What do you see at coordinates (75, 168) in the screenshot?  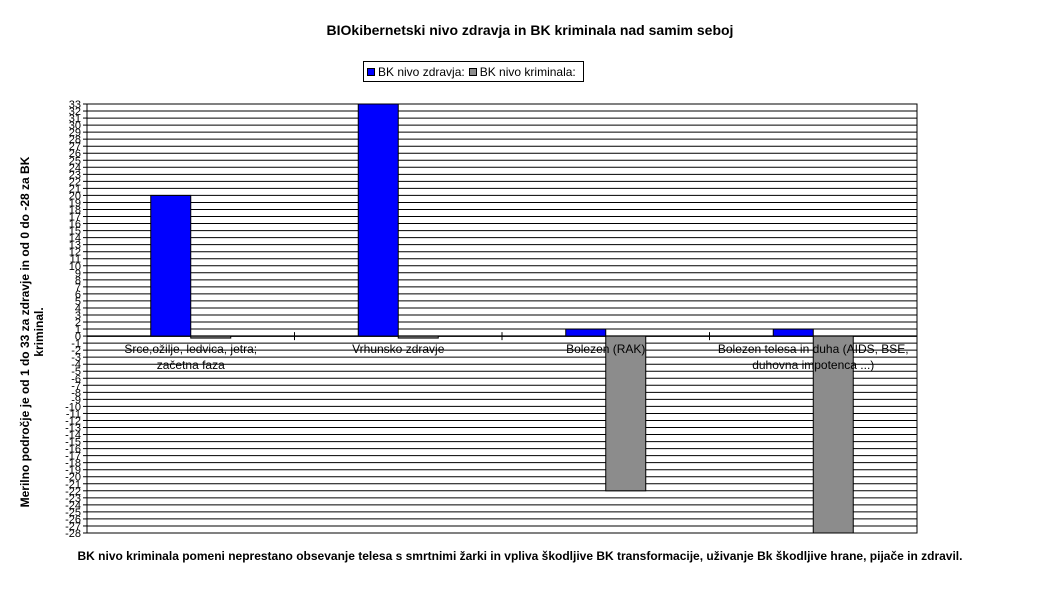 I see `y-tick-label: 24` at bounding box center [75, 168].